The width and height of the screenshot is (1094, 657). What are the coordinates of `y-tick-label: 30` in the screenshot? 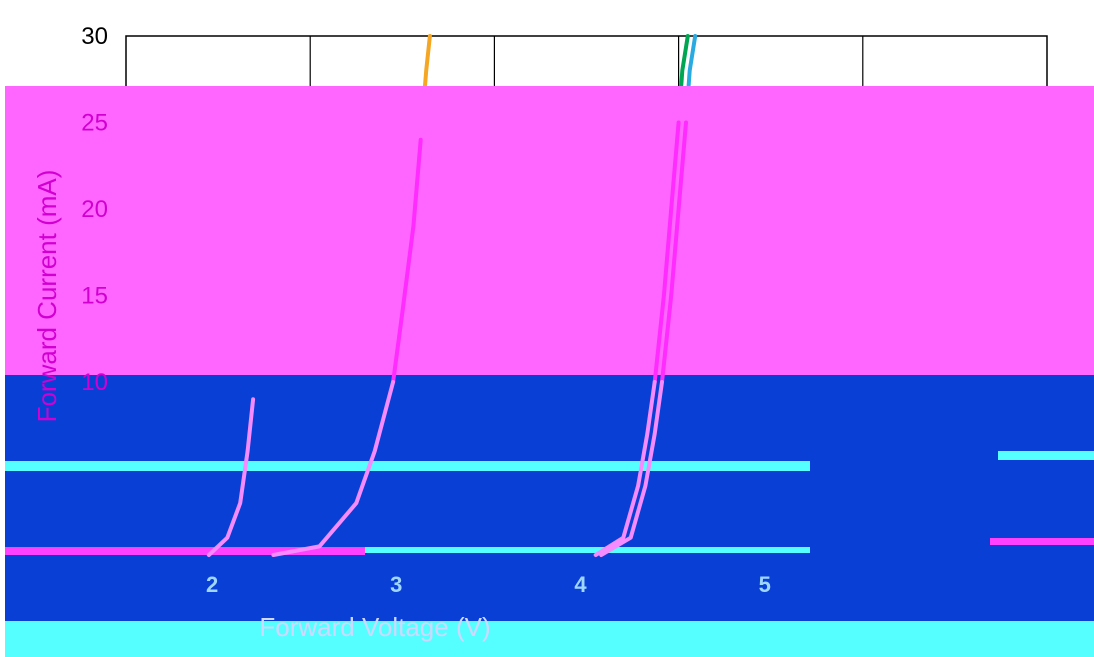 It's located at (94, 36).